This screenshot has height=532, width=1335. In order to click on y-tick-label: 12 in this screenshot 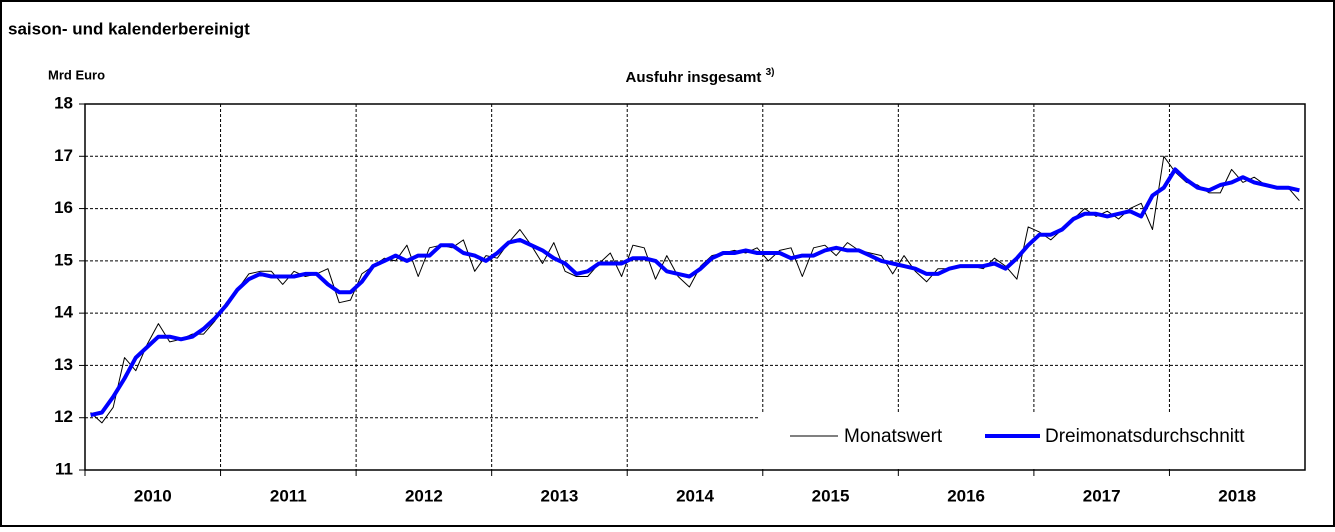, I will do `click(63, 416)`.